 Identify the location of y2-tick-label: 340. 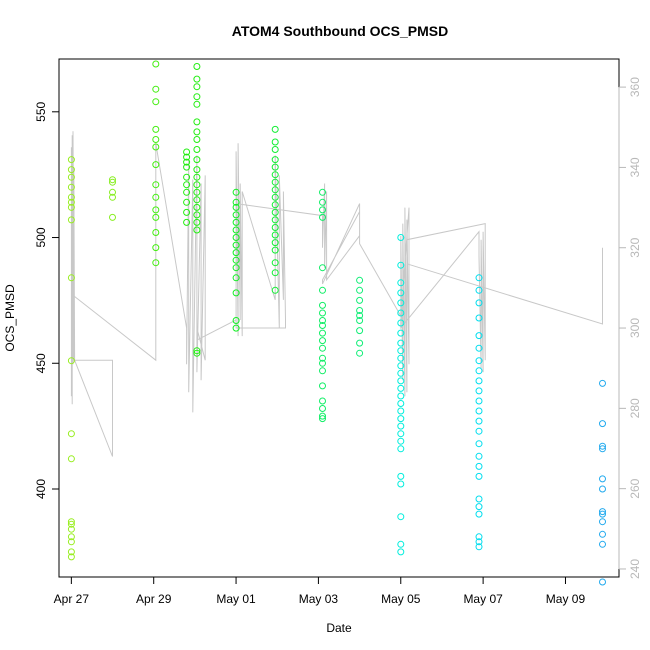
(635, 167).